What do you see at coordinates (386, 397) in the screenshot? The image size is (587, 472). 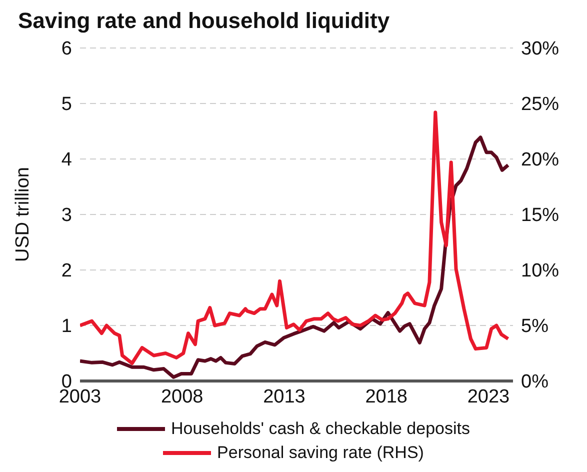 I see `x-tick-label: 2018` at bounding box center [386, 397].